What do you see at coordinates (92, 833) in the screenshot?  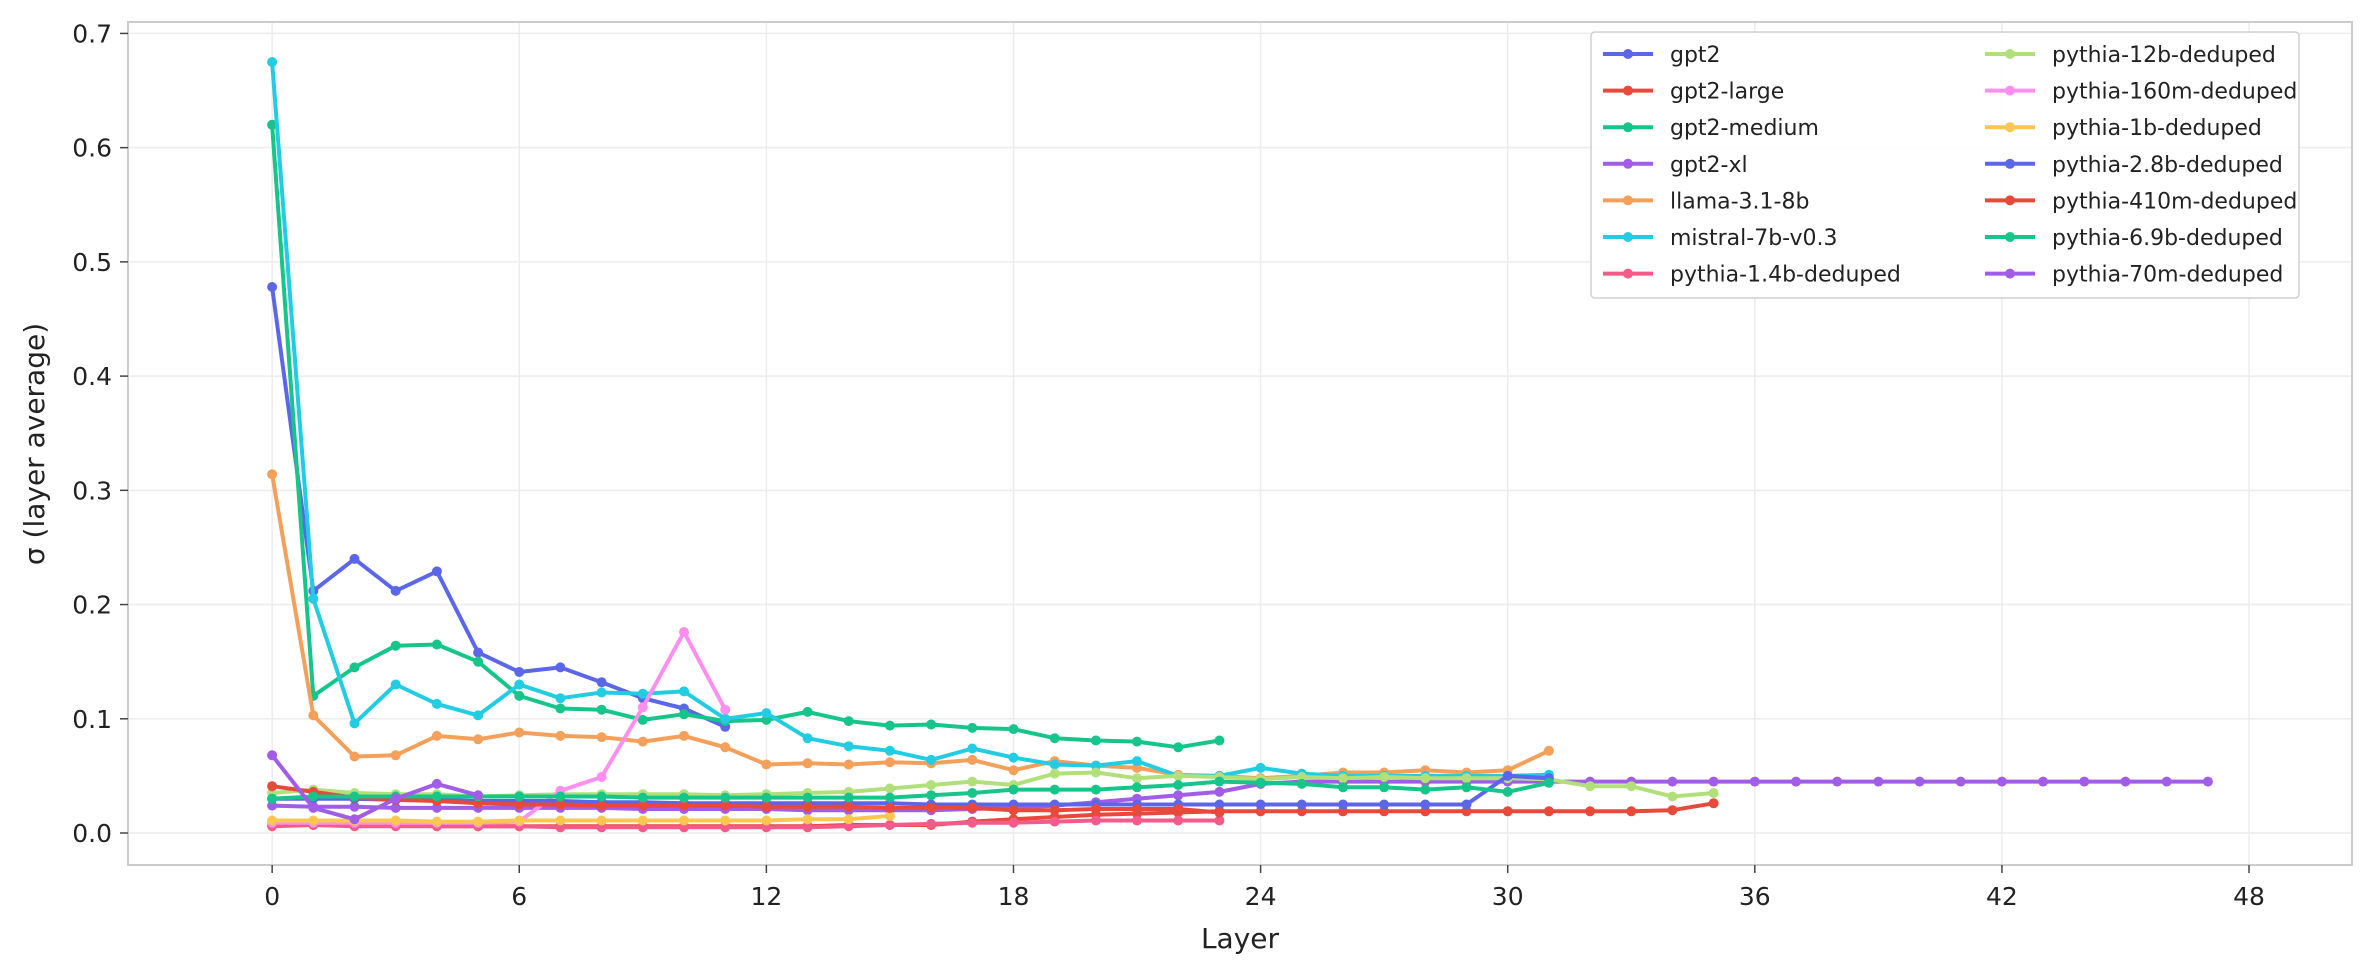 I see `y-tick-label: 0.0` at bounding box center [92, 833].